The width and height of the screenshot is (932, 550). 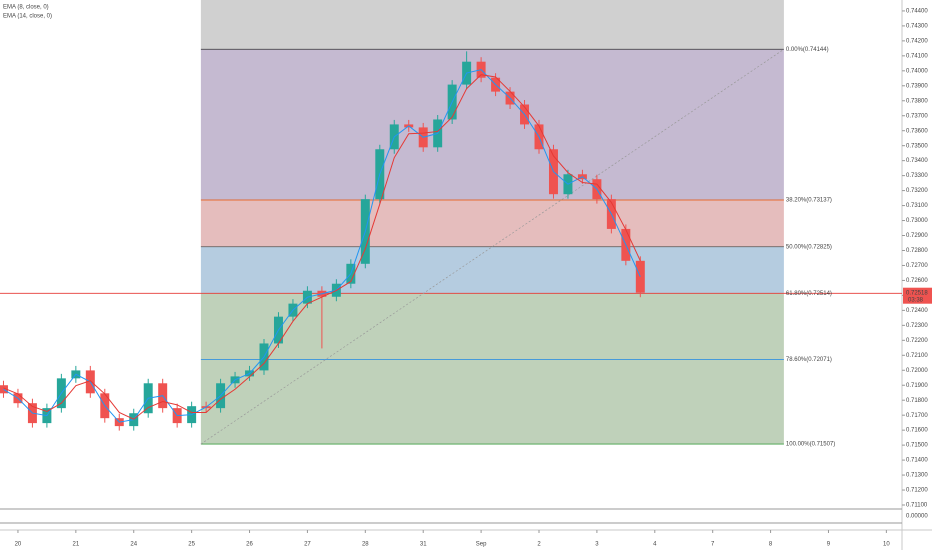 What do you see at coordinates (917, 416) in the screenshot?
I see `y-tick-label: 0.71700` at bounding box center [917, 416].